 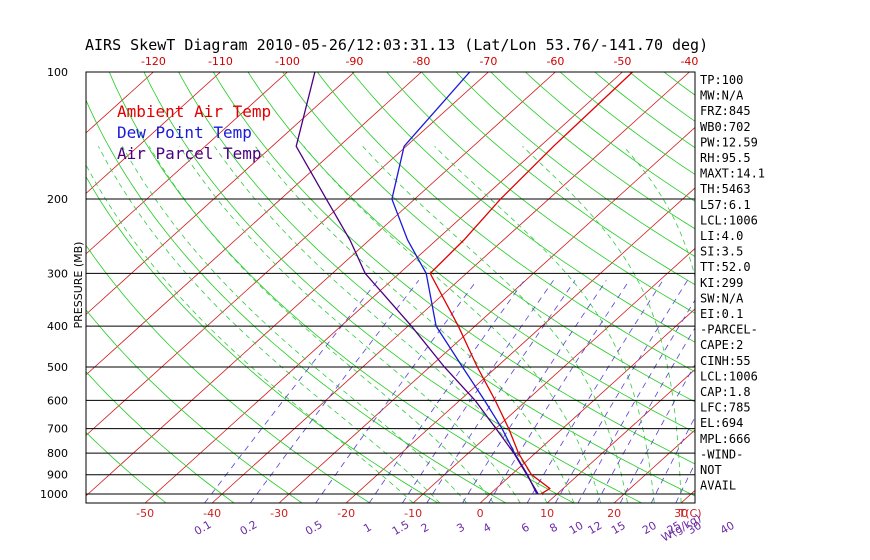 I want to click on stat-item: SI:3.5, so click(x=721, y=252).